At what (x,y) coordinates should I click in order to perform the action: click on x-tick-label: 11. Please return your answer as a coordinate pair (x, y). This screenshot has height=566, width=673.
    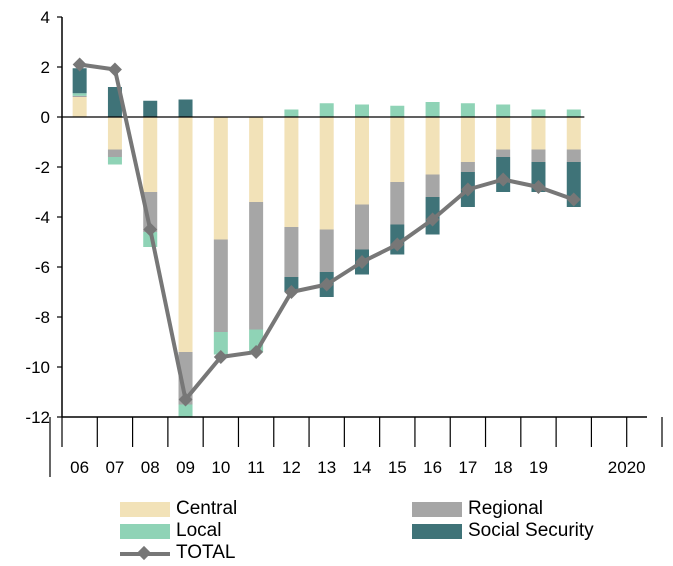
    Looking at the image, I should click on (256, 467).